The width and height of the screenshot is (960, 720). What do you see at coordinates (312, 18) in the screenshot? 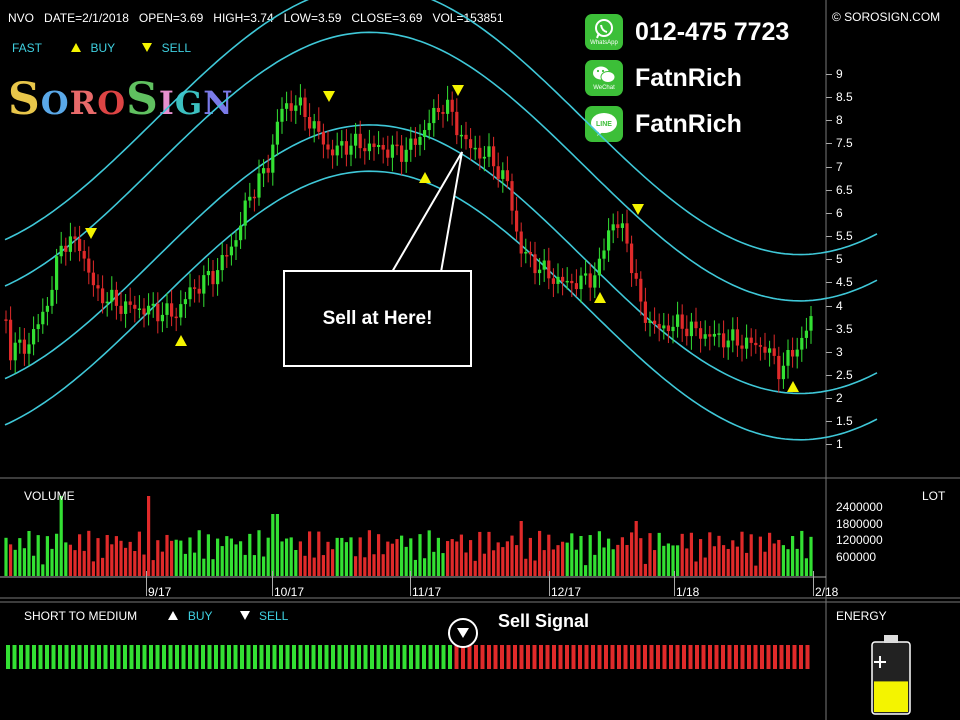
I see `low-value: LOW=3.59` at bounding box center [312, 18].